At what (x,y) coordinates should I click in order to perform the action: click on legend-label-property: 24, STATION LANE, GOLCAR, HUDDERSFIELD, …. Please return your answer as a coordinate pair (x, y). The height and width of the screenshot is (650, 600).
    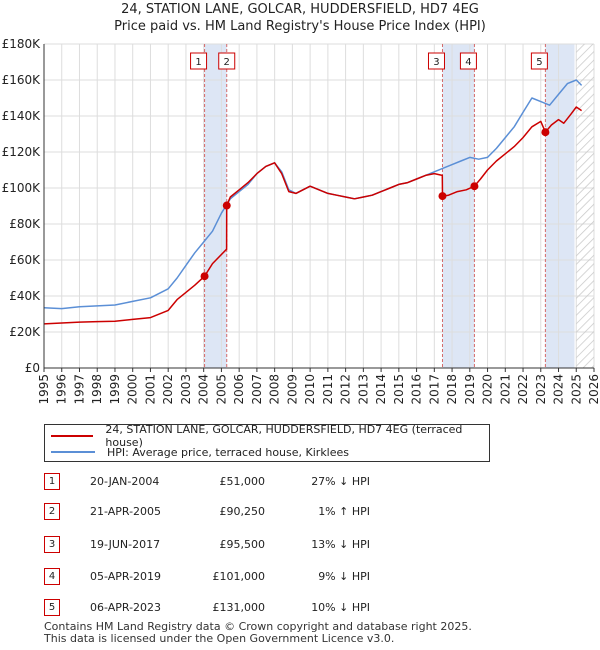
    Looking at the image, I should click on (284, 436).